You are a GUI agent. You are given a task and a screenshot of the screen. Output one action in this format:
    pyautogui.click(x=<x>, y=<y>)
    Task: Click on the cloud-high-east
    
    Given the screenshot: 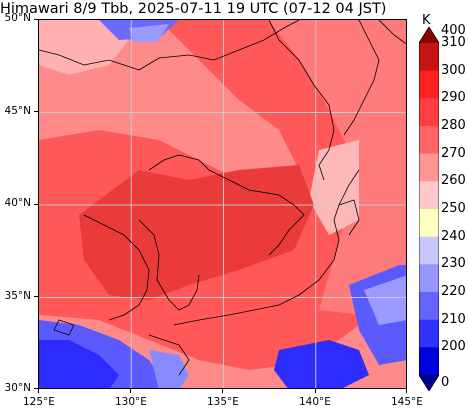 What is the action you would take?
    pyautogui.click(x=334, y=187)
    